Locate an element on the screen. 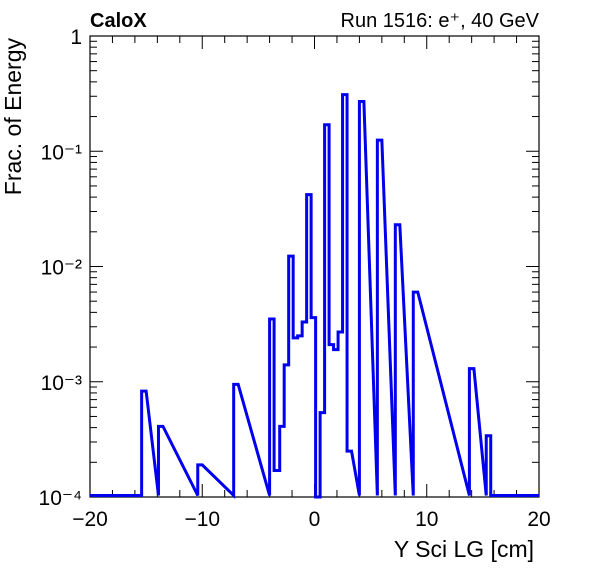  brand-label: CaloX is located at coordinates (118, 21).